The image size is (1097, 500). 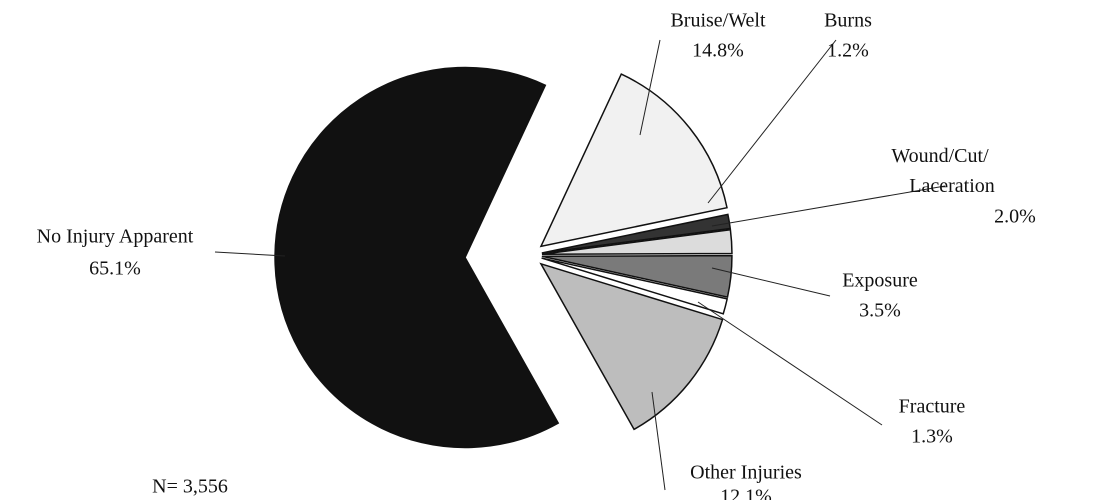 I want to click on slice-label: Burns, so click(x=848, y=21).